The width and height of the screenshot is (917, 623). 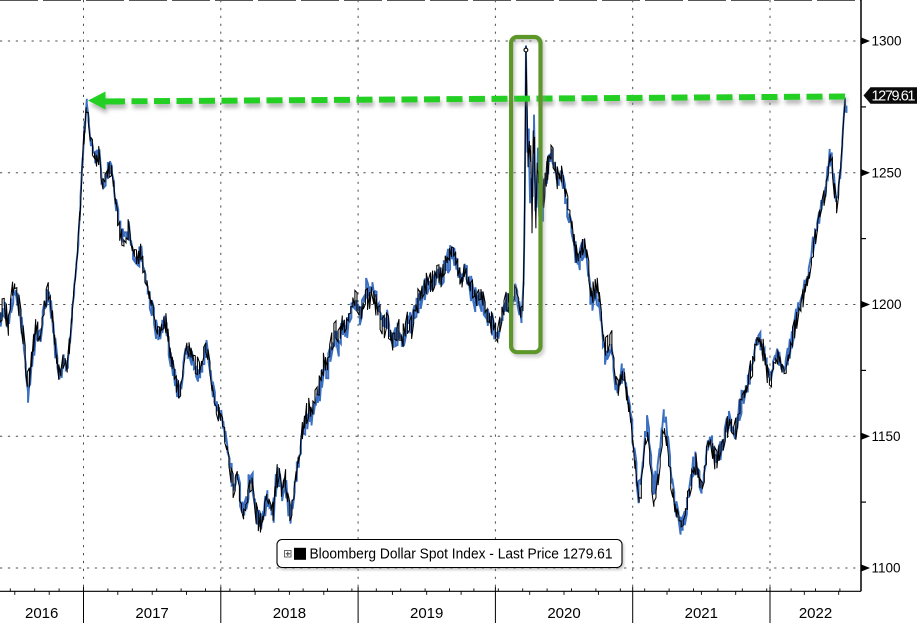 What do you see at coordinates (886, 568) in the screenshot?
I see `svg-text: 1100` at bounding box center [886, 568].